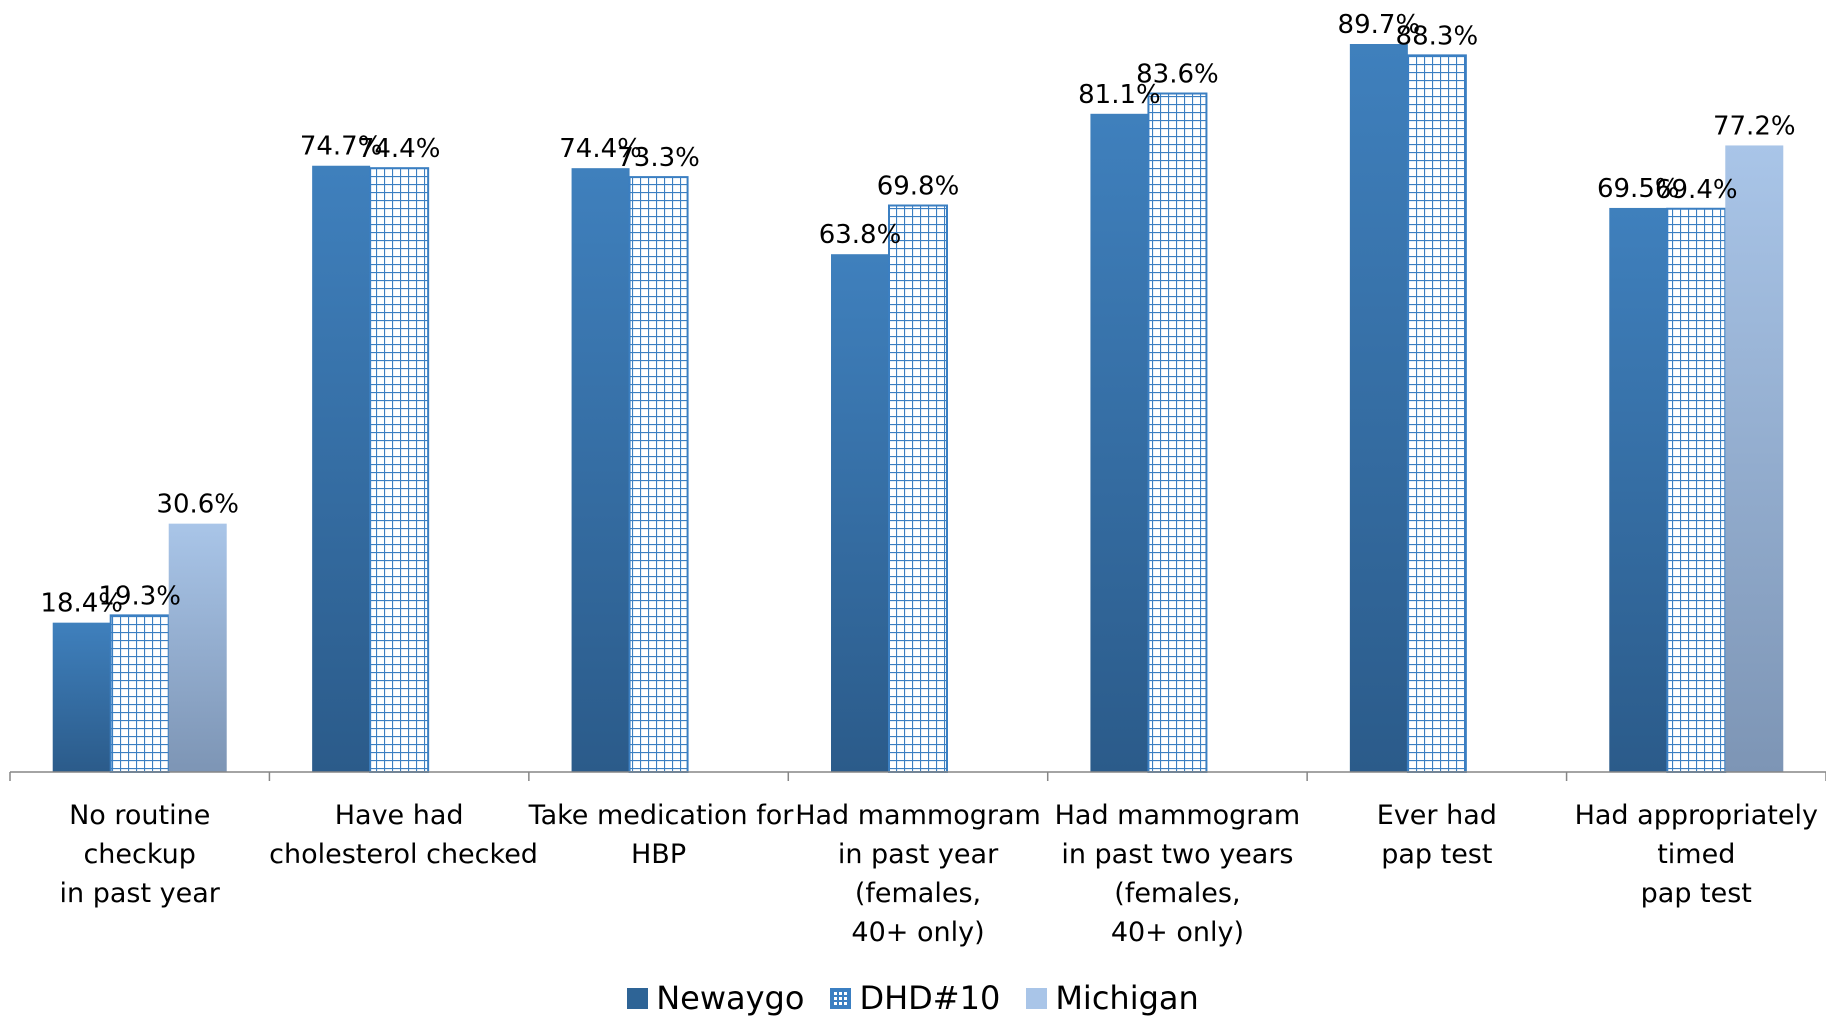 The width and height of the screenshot is (1826, 1018). I want to click on legend-item-dhd10: DHD#10, so click(915, 998).